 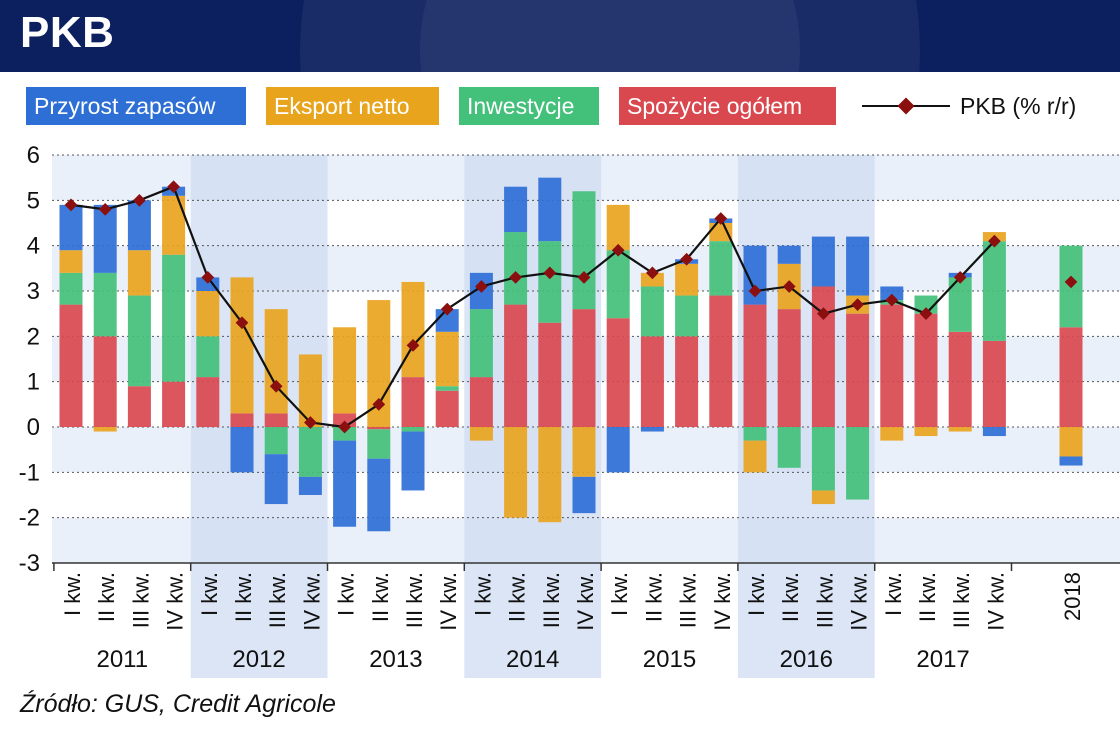 What do you see at coordinates (178, 704) in the screenshot?
I see `source-note: Źródło: GUS, Credit Agricole` at bounding box center [178, 704].